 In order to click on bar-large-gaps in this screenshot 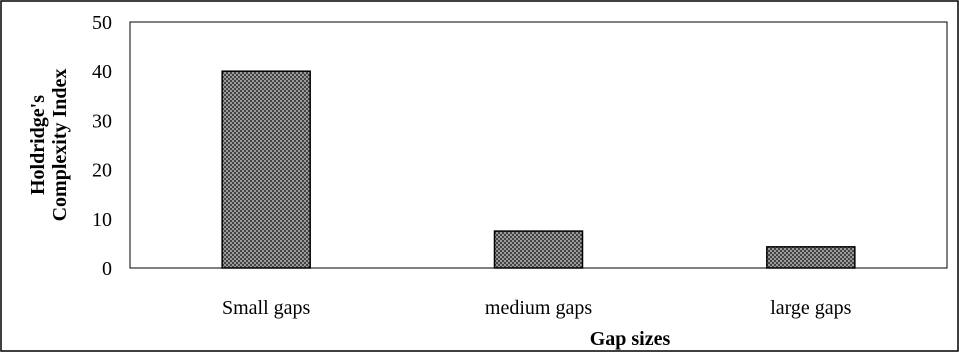, I will do `click(811, 257)`.